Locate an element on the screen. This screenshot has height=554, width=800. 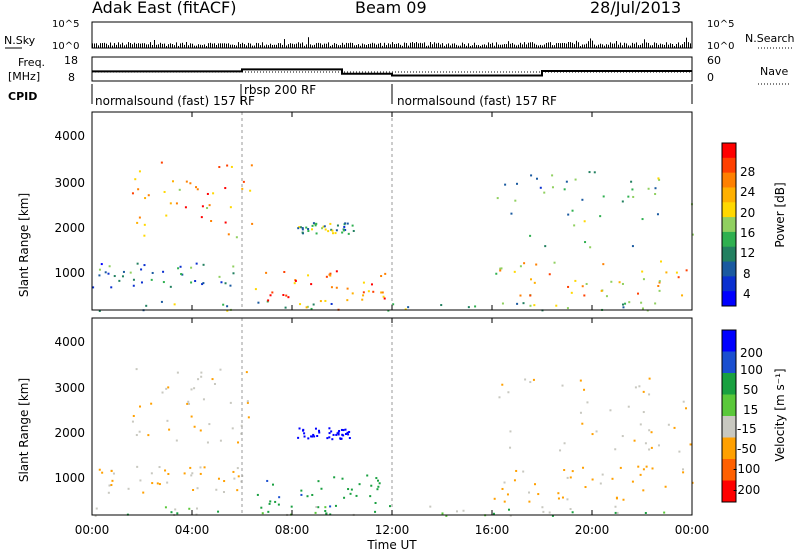
colorbar-swatch is located at coordinates (729, 491).